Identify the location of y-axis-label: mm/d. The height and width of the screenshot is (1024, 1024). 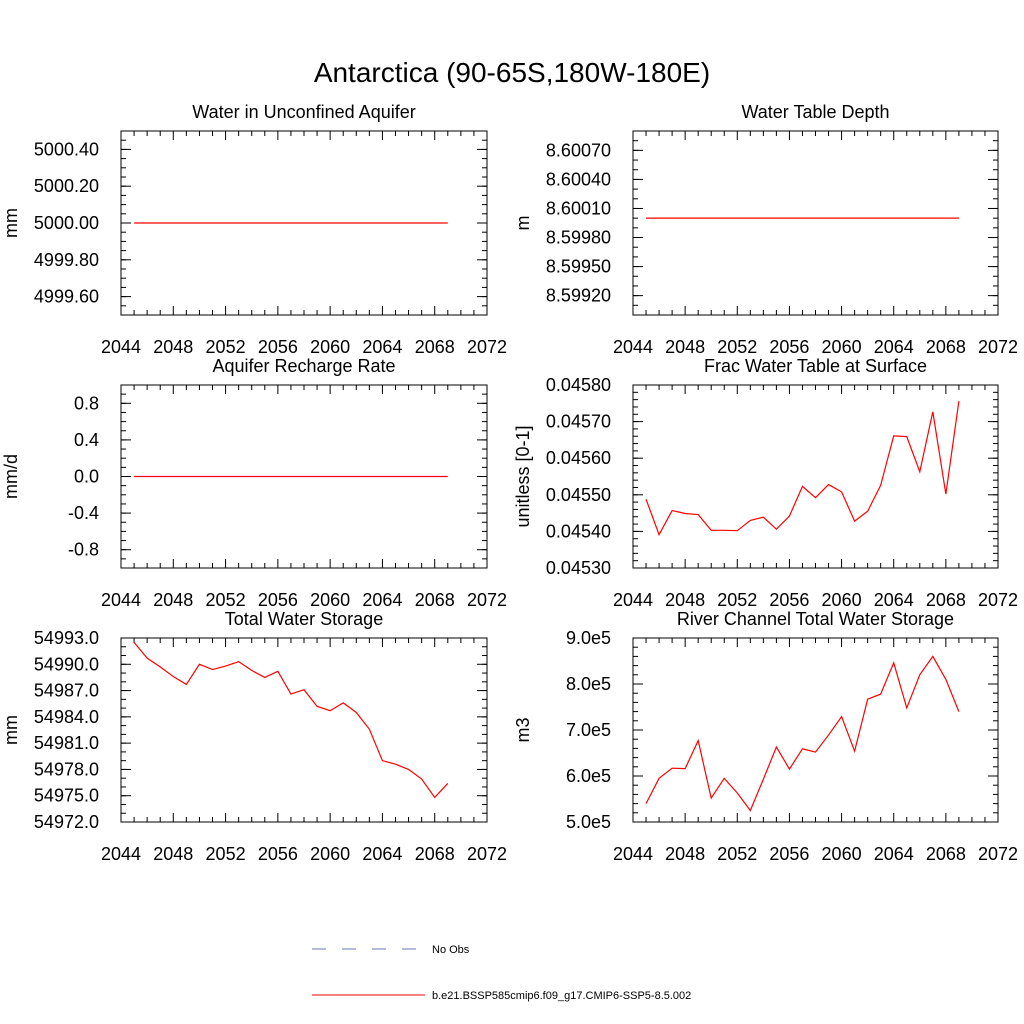
(11, 476).